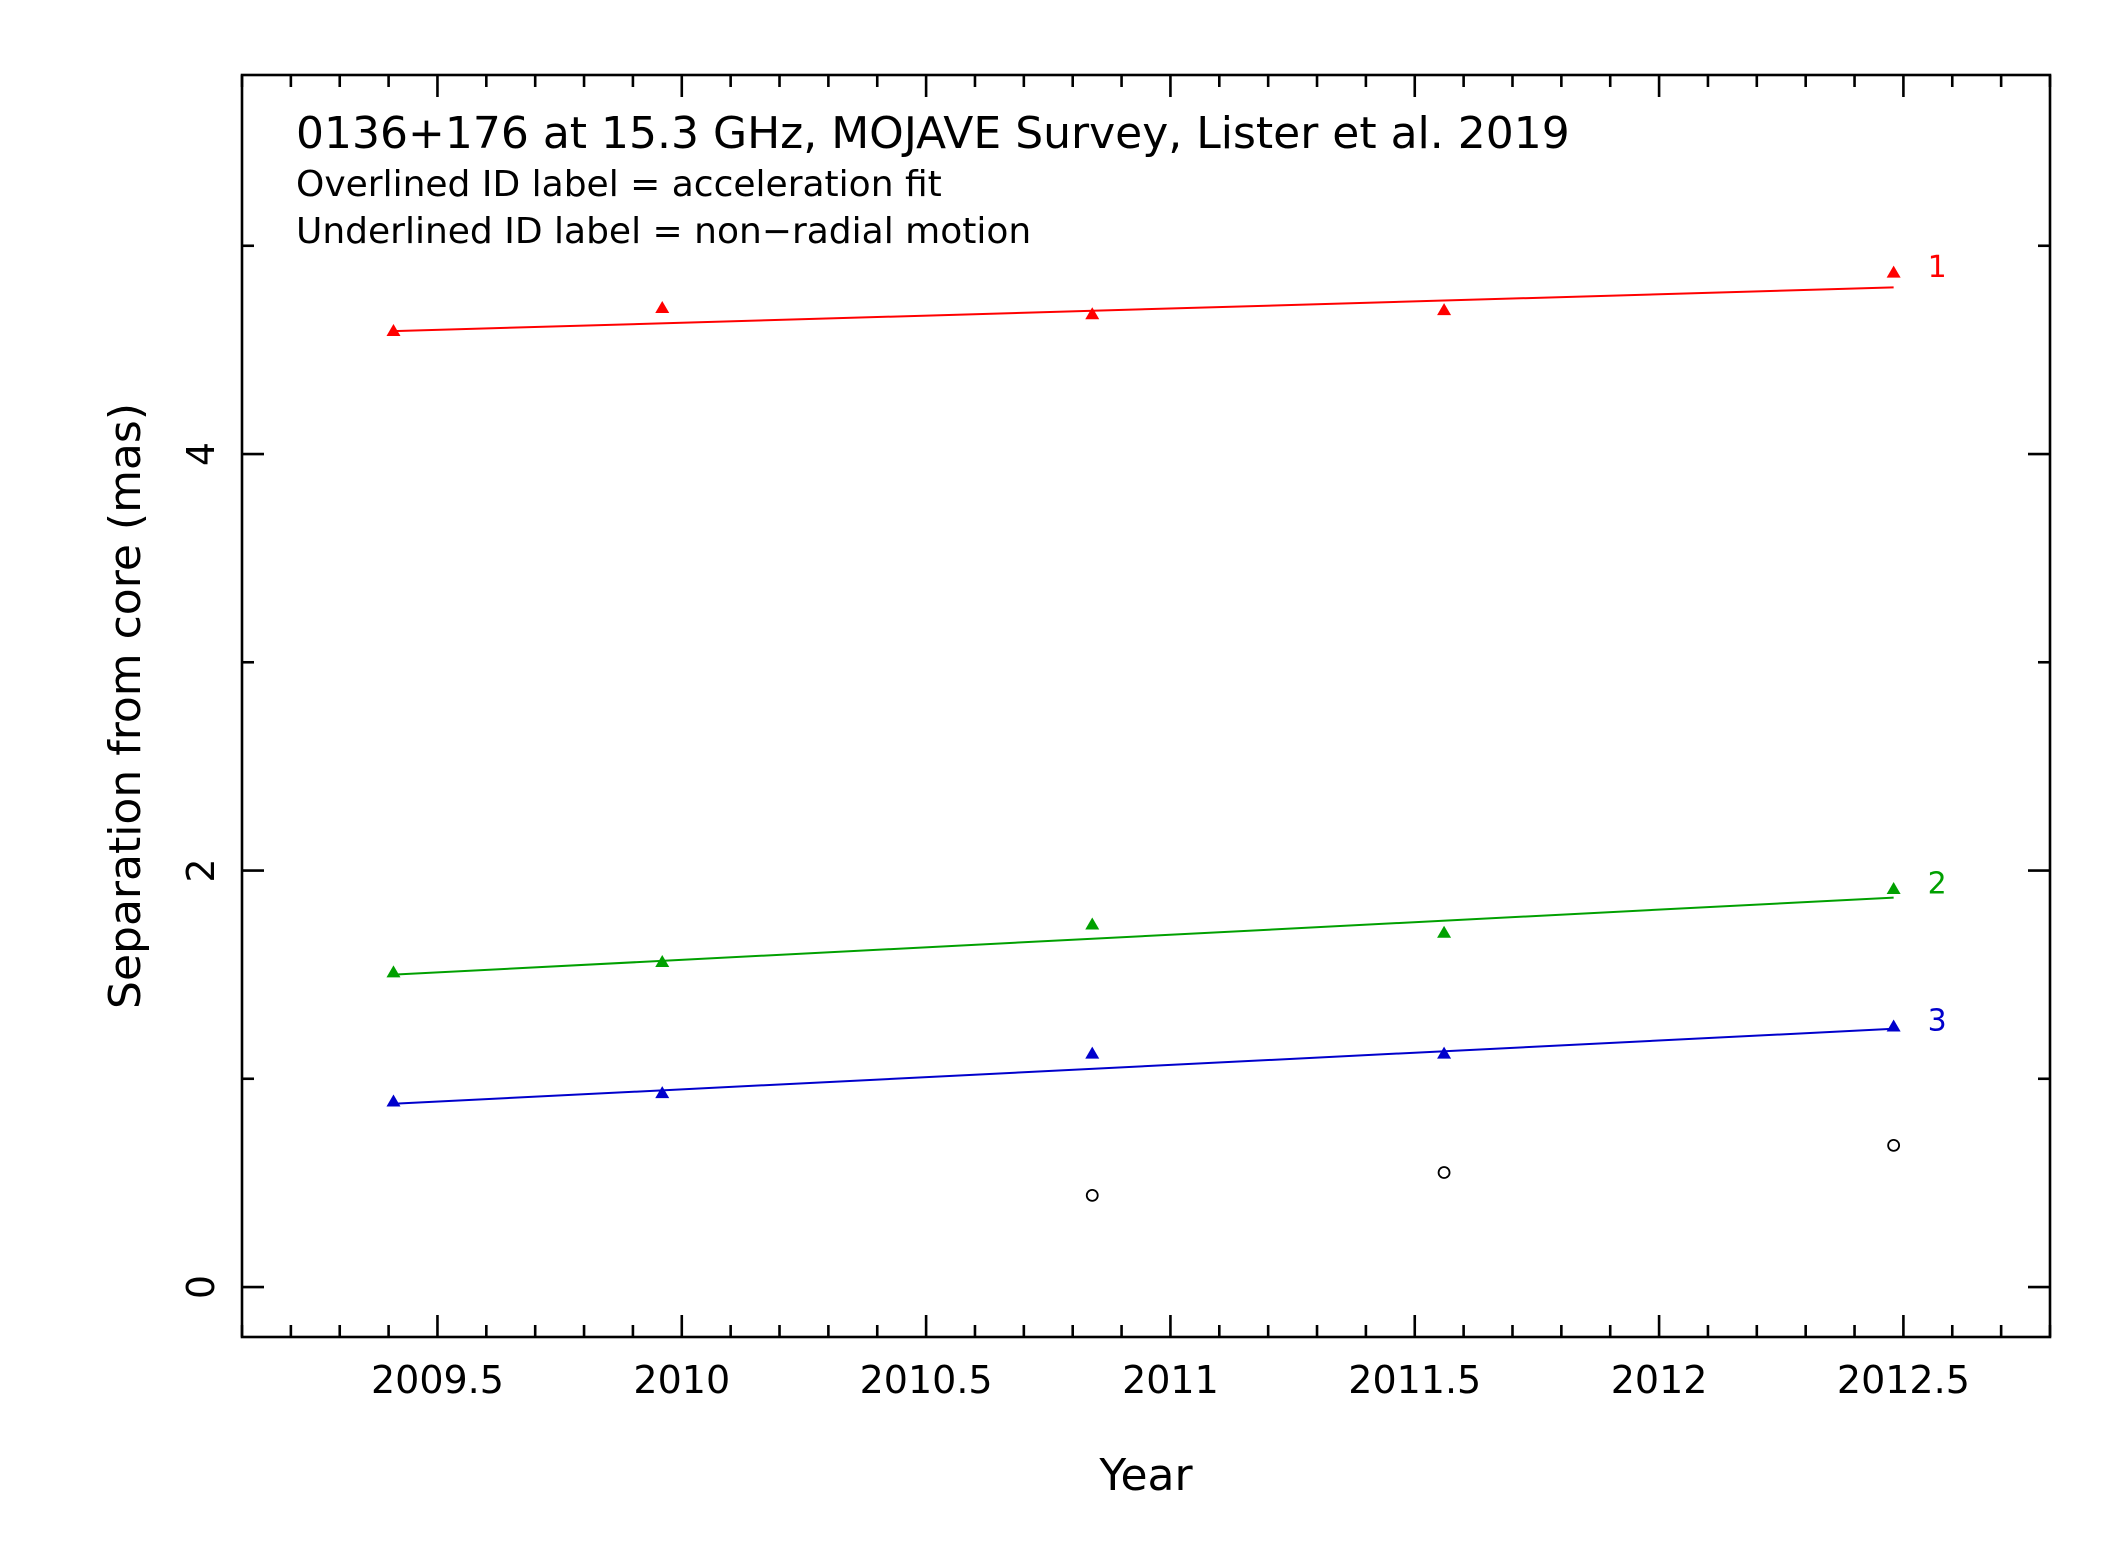 This screenshot has height=1546, width=2127. I want to click on y-tick-label: 0, so click(201, 1287).